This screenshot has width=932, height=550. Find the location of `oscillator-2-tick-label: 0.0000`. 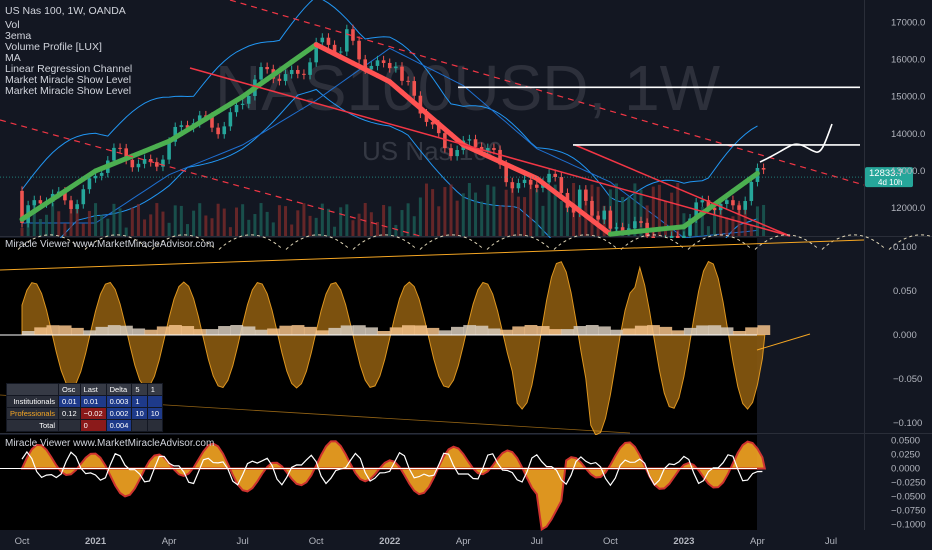

oscillator-2-tick-label: 0.0000 is located at coordinates (905, 469).